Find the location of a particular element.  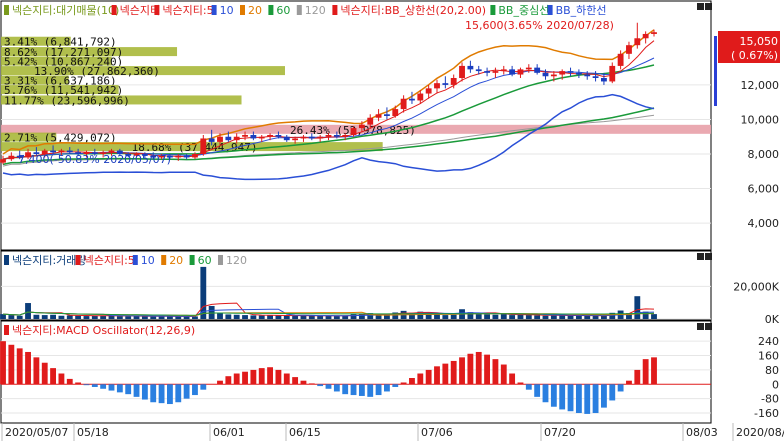

macd-tick-label: 240 is located at coordinates (768, 341).